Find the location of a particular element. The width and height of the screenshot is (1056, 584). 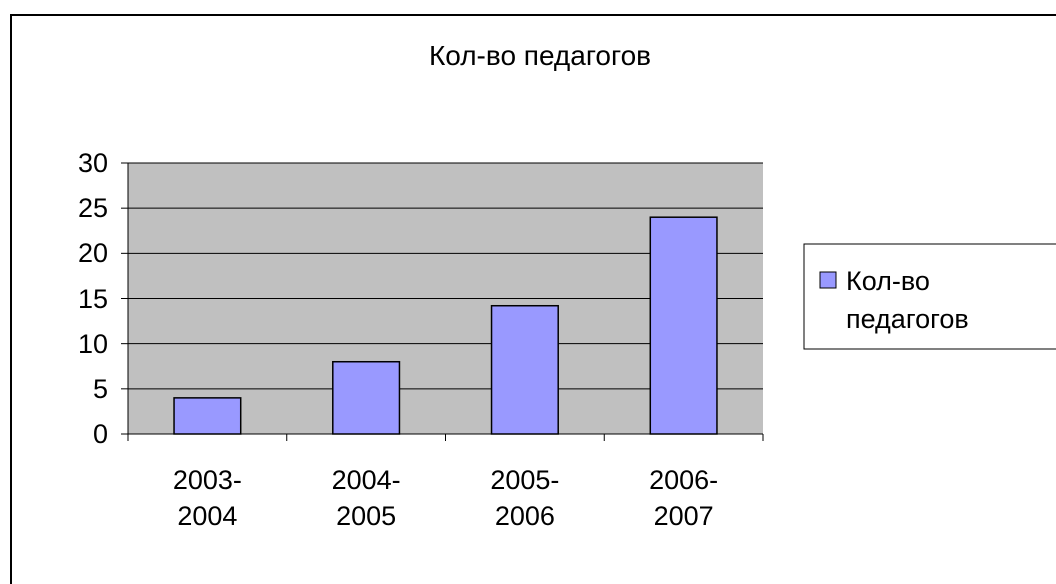

y-tick-label: 5 is located at coordinates (100, 388).